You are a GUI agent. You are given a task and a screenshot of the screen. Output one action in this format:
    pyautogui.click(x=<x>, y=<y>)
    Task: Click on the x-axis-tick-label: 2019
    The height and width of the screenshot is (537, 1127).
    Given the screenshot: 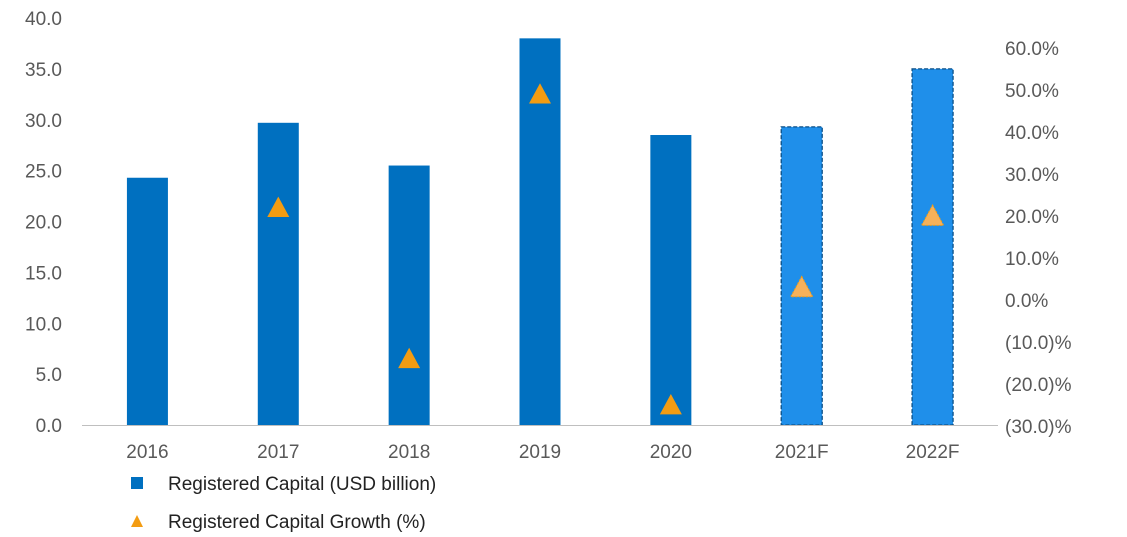 What is the action you would take?
    pyautogui.click(x=540, y=452)
    